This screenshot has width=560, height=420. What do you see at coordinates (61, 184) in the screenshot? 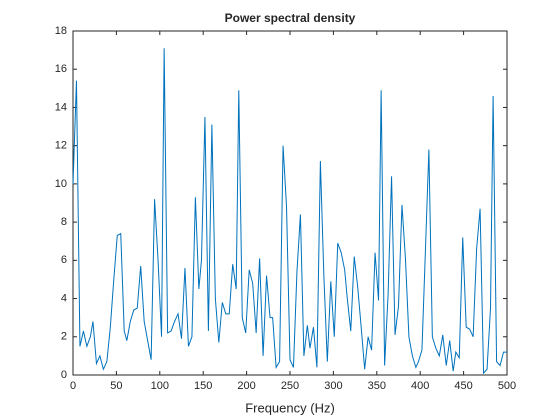
I see `y-tick-label: 10` at bounding box center [61, 184].